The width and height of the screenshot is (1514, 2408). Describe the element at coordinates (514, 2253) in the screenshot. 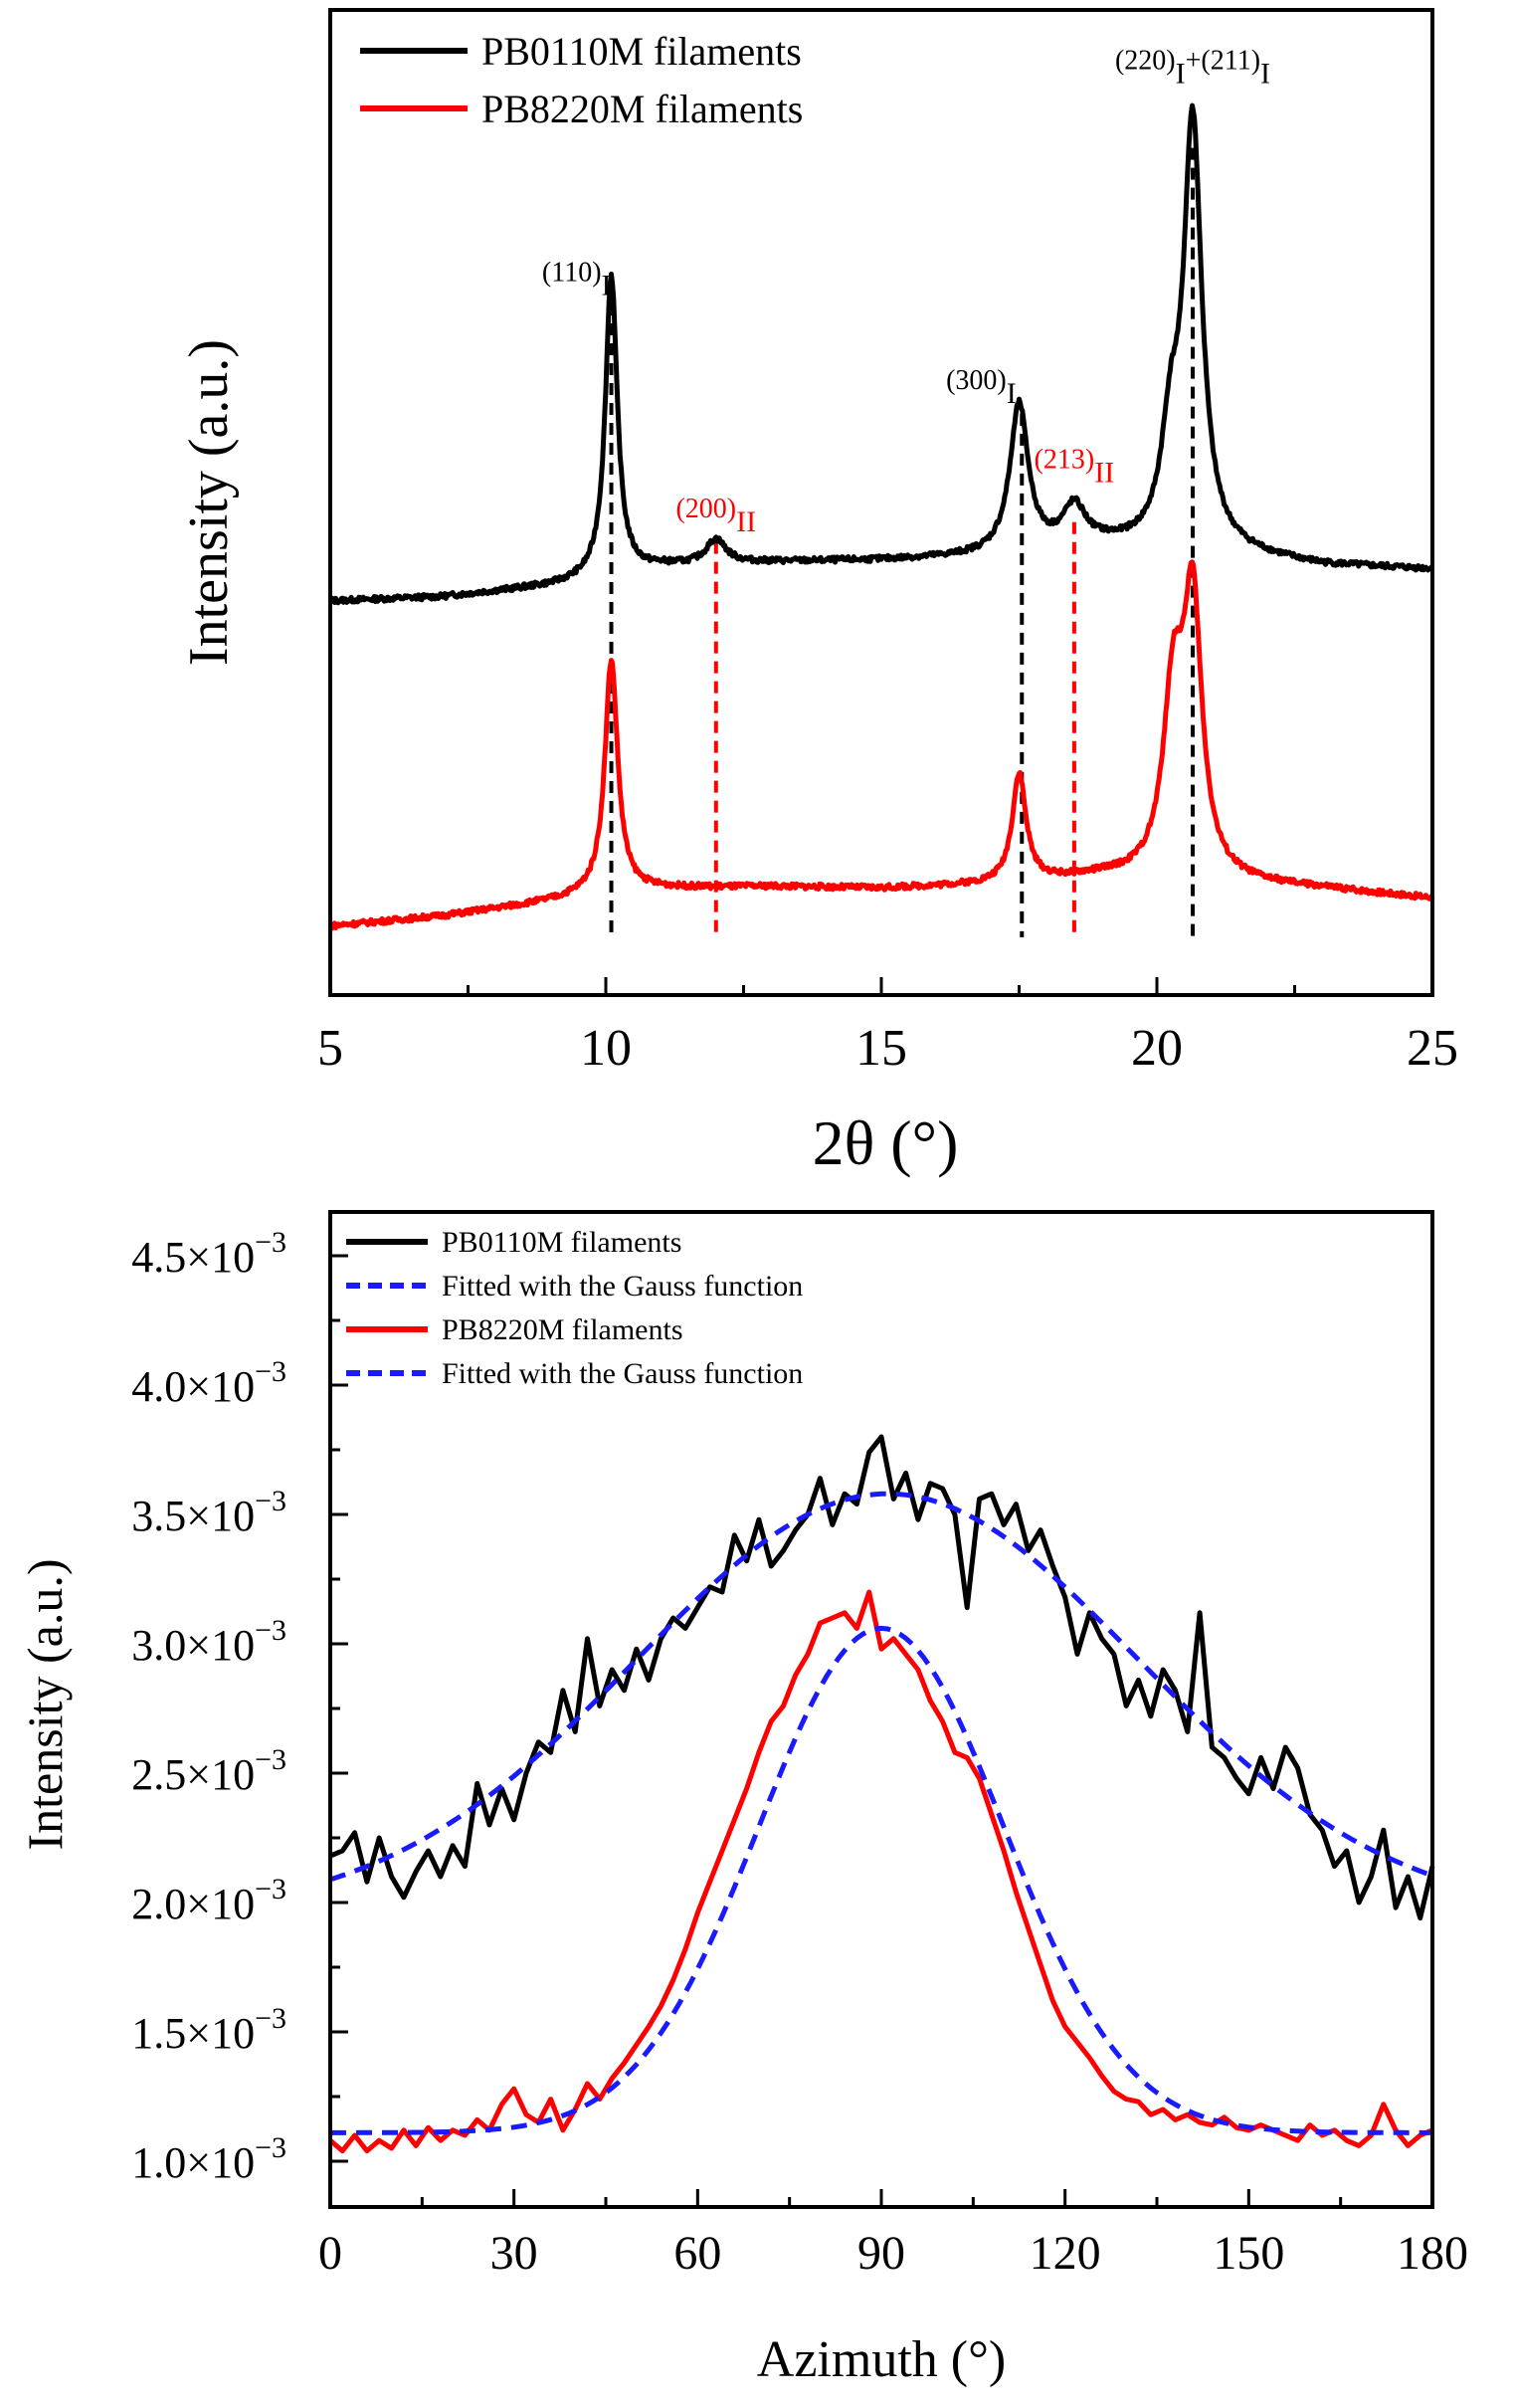

I see `x-tick-label: 30` at that location.